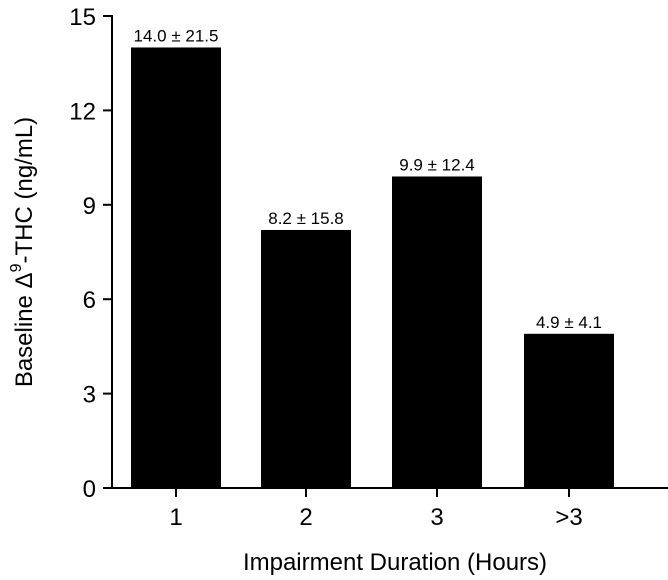 This screenshot has height=580, width=668. I want to click on x-axis-ticks: 1 2 3 >3, so click(376, 509).